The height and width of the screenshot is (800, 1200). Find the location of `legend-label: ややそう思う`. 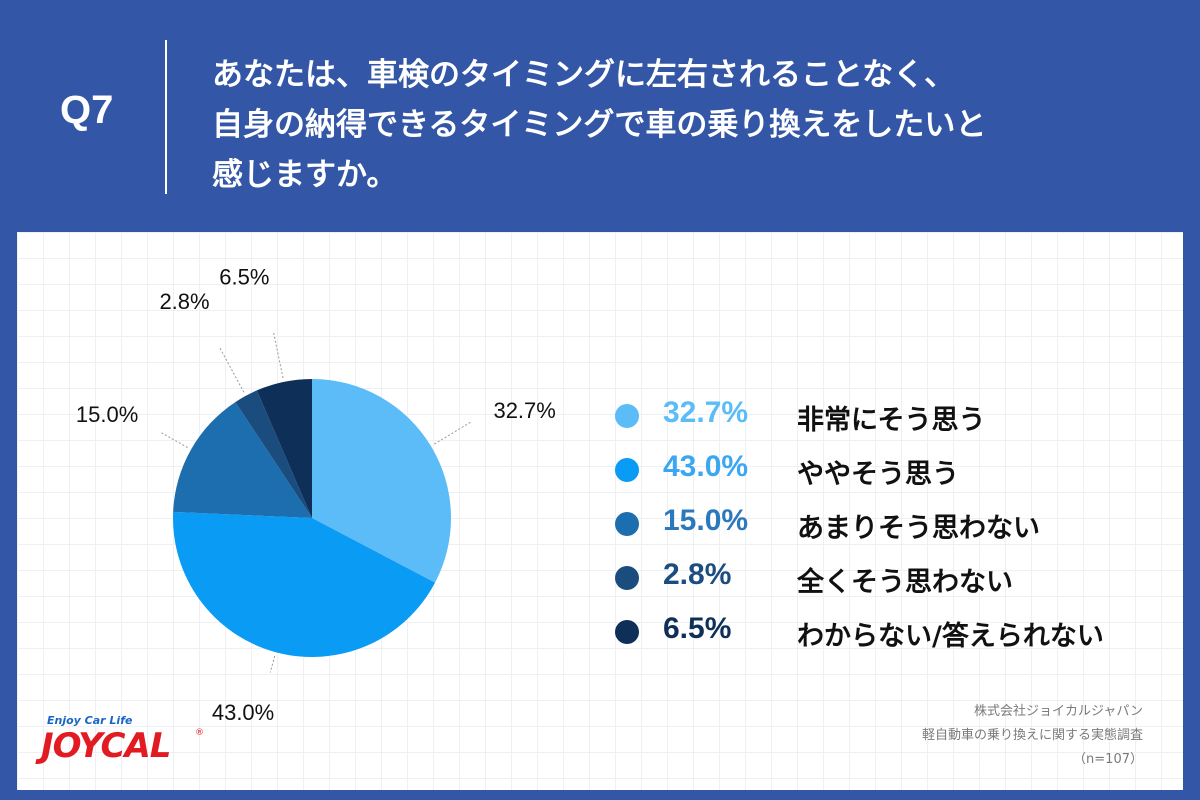

legend-label: ややそう思う is located at coordinates (878, 474).